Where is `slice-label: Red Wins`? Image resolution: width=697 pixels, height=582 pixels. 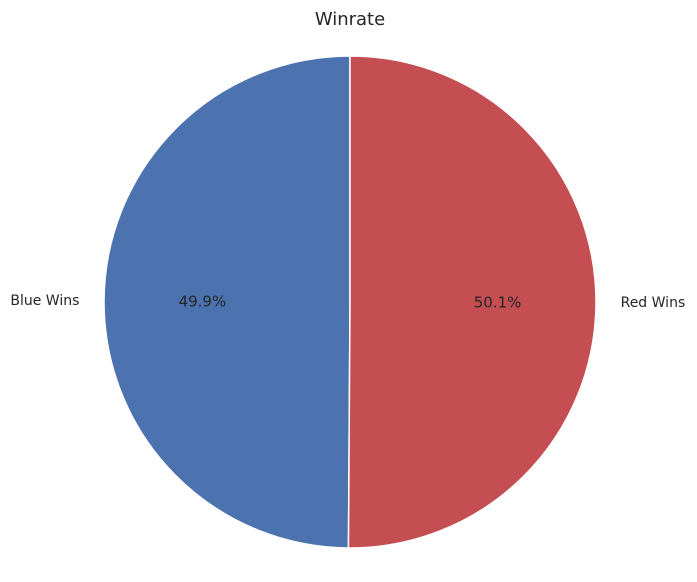 slice-label: Red Wins is located at coordinates (653, 303).